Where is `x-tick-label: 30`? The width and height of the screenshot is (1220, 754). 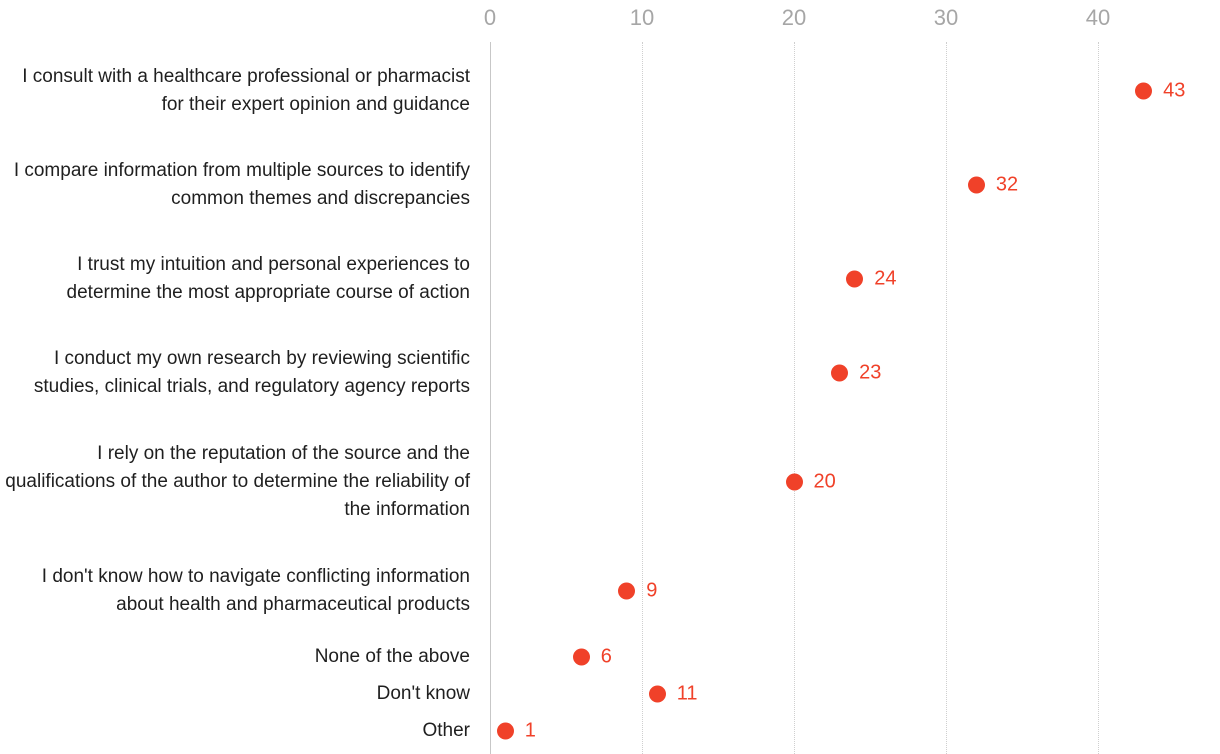
x-tick-label: 30 is located at coordinates (946, 17).